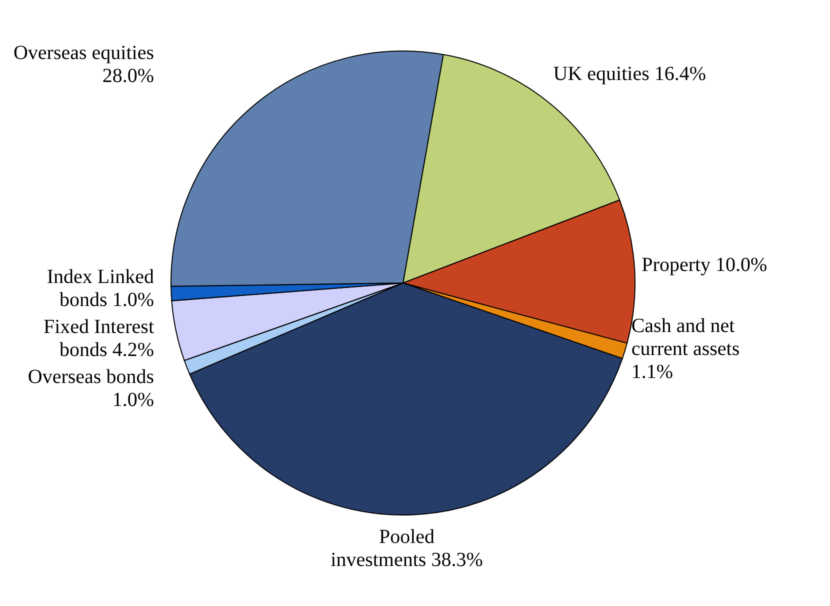 Image resolution: width=830 pixels, height=606 pixels. What do you see at coordinates (629, 73) in the screenshot?
I see `slice-label: UK equities 16.4%` at bounding box center [629, 73].